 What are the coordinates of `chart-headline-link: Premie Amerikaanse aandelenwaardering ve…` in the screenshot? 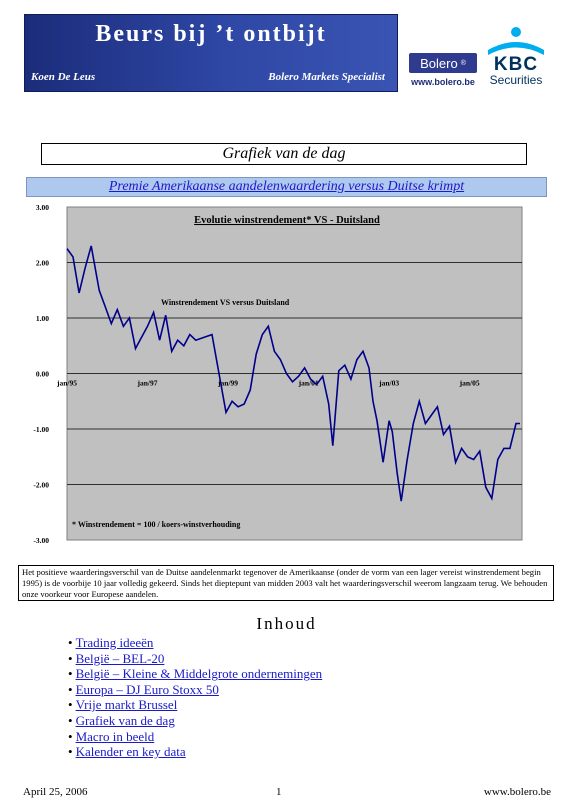 It's located at (286, 187).